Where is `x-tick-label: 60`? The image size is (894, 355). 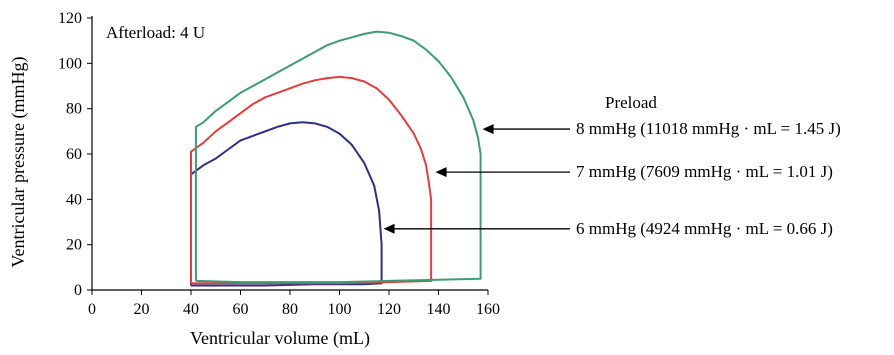
x-tick-label: 60 is located at coordinates (241, 309).